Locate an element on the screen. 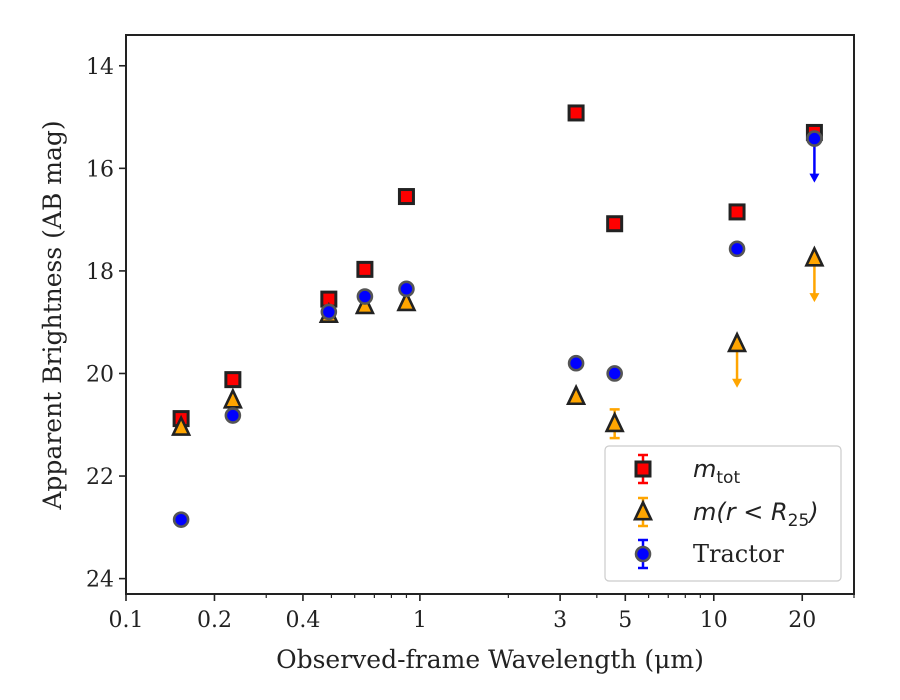  x-tick-label: 5 is located at coordinates (625, 620).